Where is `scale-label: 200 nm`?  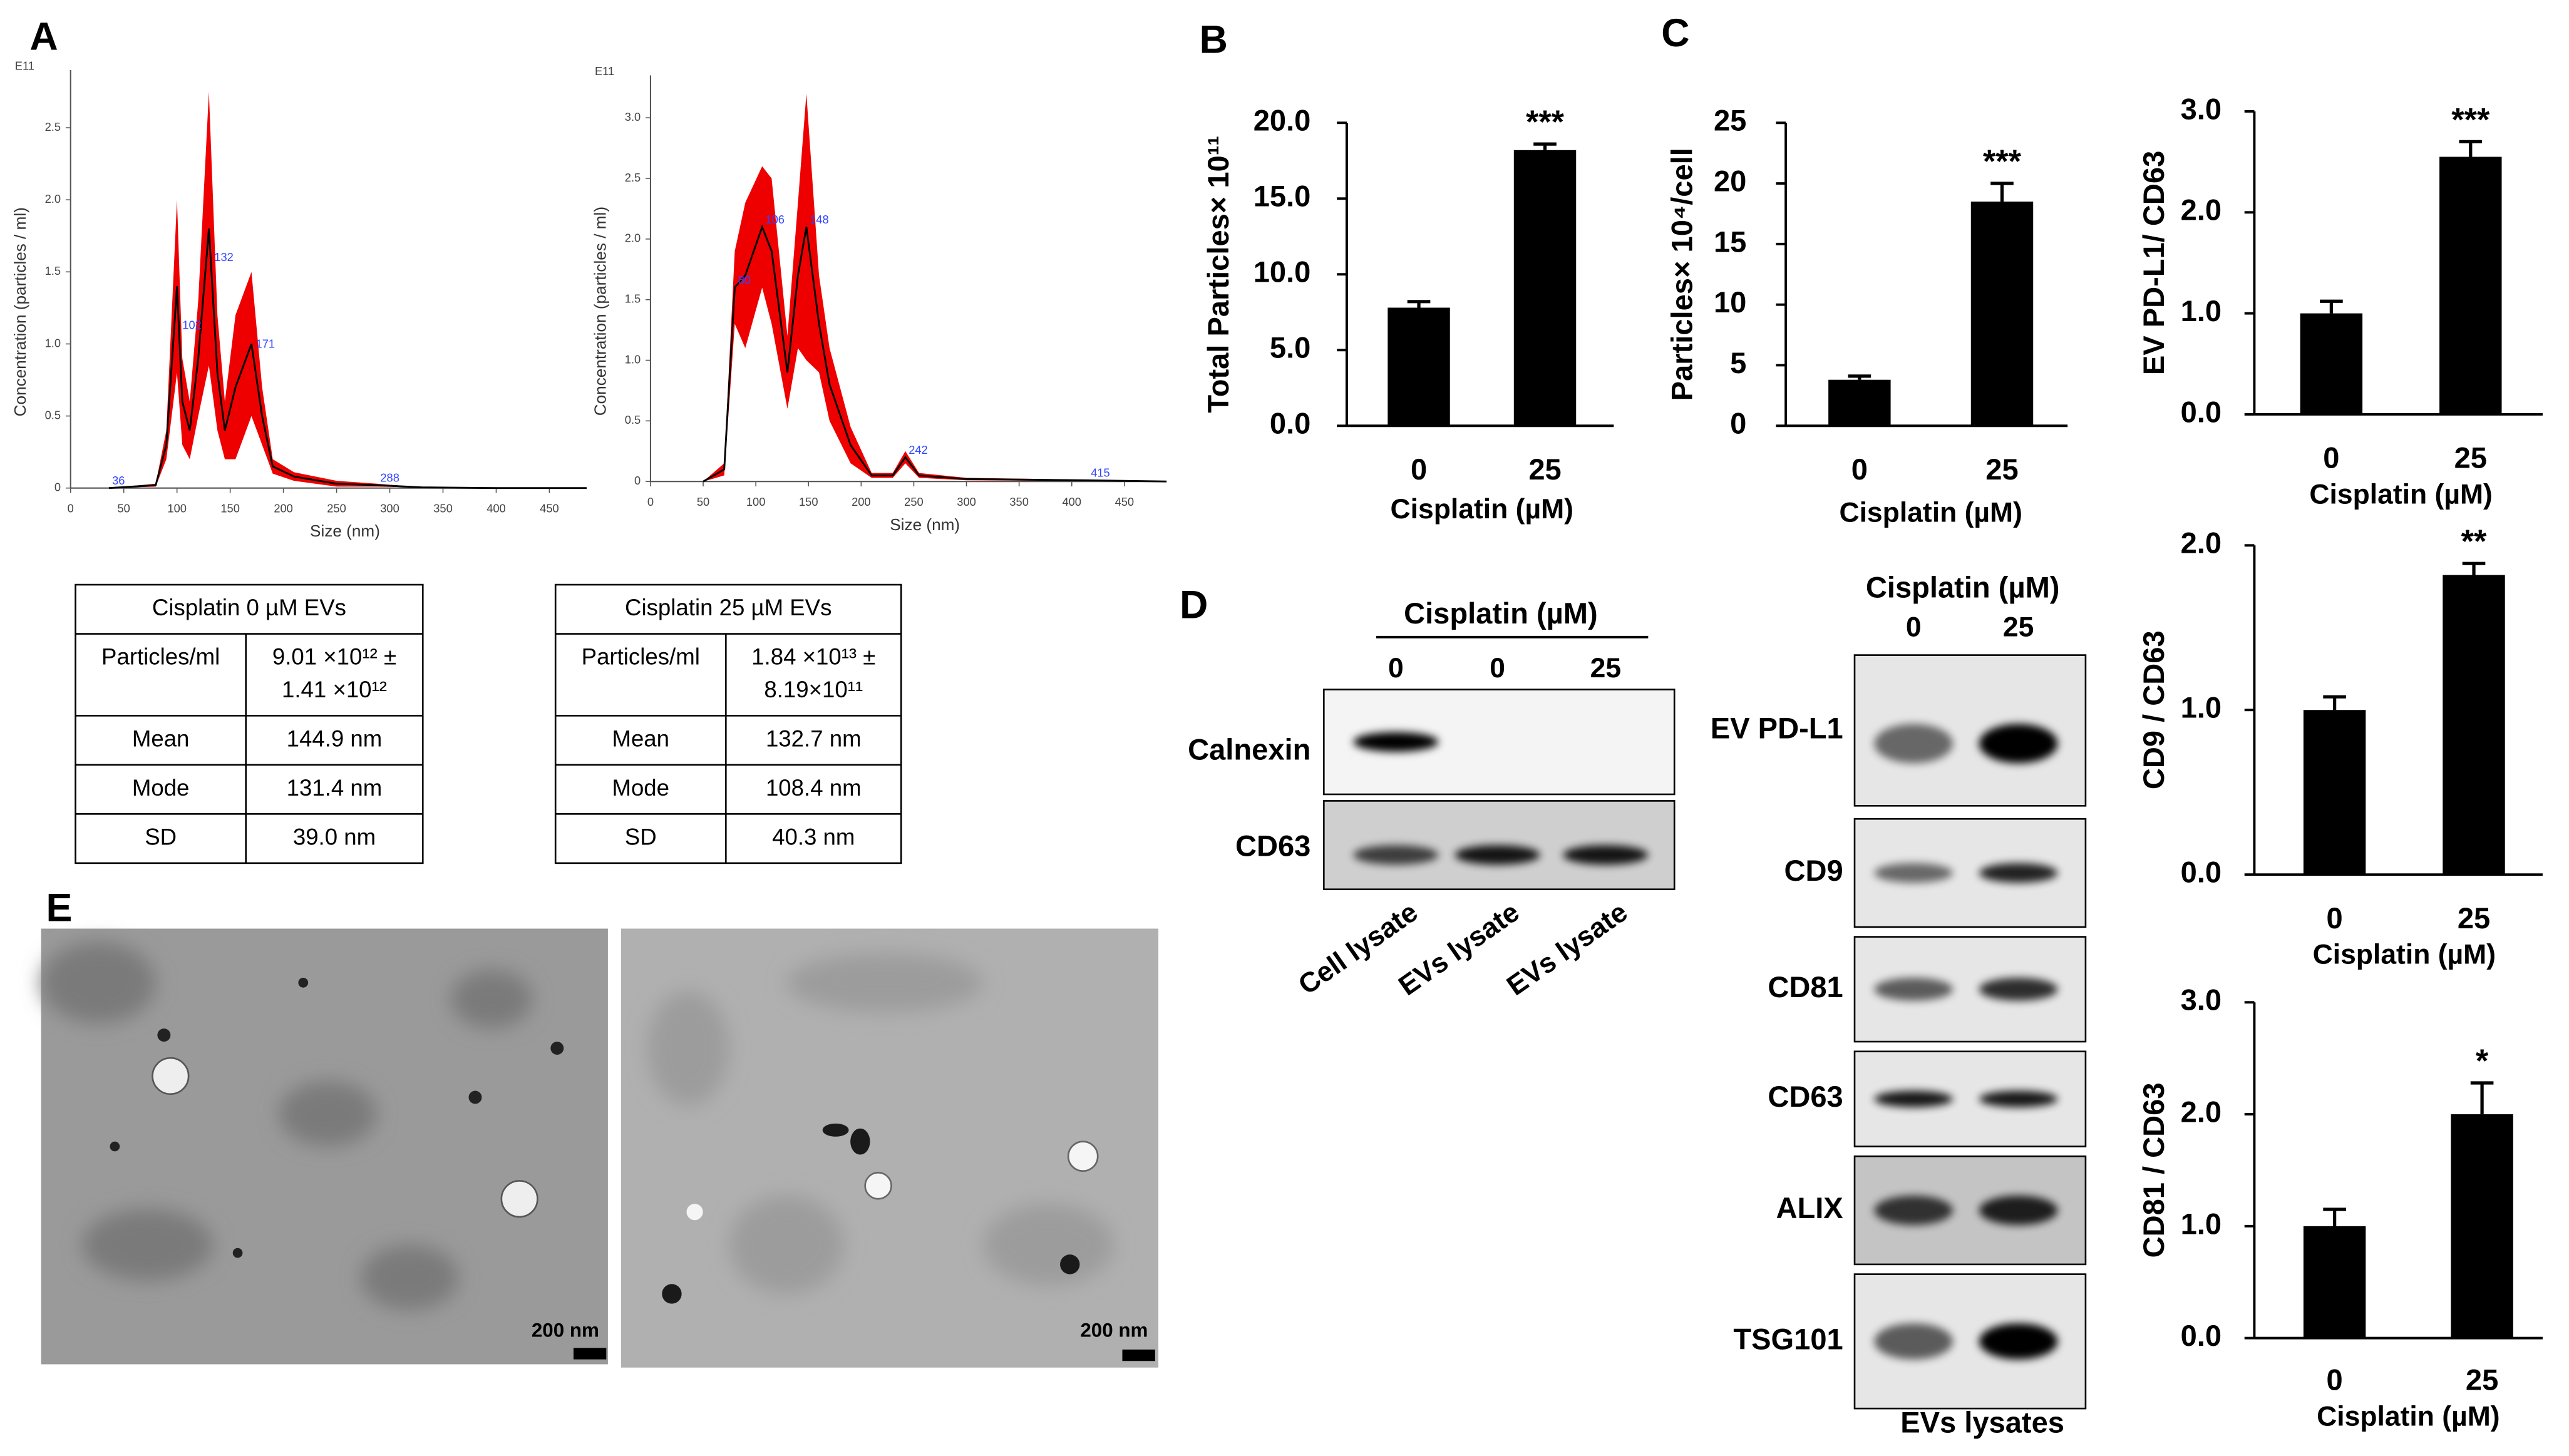
scale-label: 200 nm is located at coordinates (1114, 1330).